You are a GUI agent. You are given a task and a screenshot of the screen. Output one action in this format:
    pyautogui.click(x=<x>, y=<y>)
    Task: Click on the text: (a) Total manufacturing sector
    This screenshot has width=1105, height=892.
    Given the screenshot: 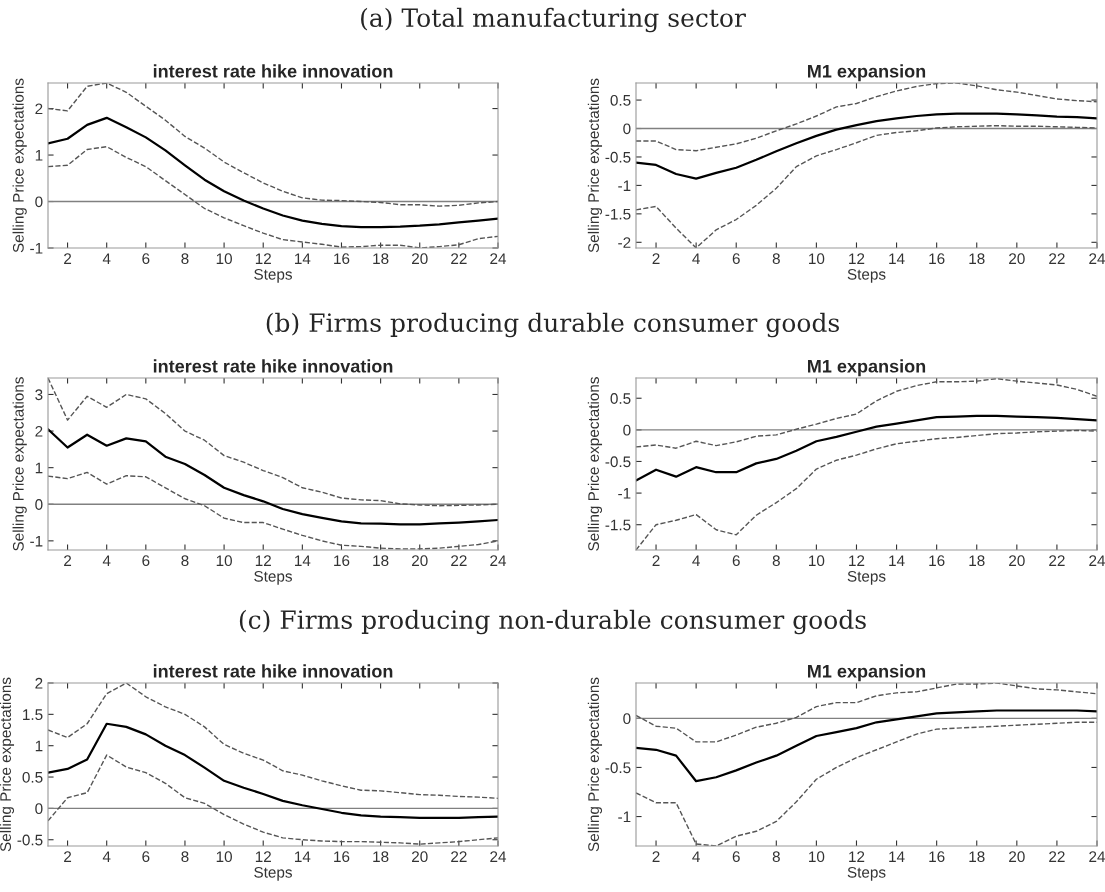 What is the action you would take?
    pyautogui.click(x=553, y=20)
    